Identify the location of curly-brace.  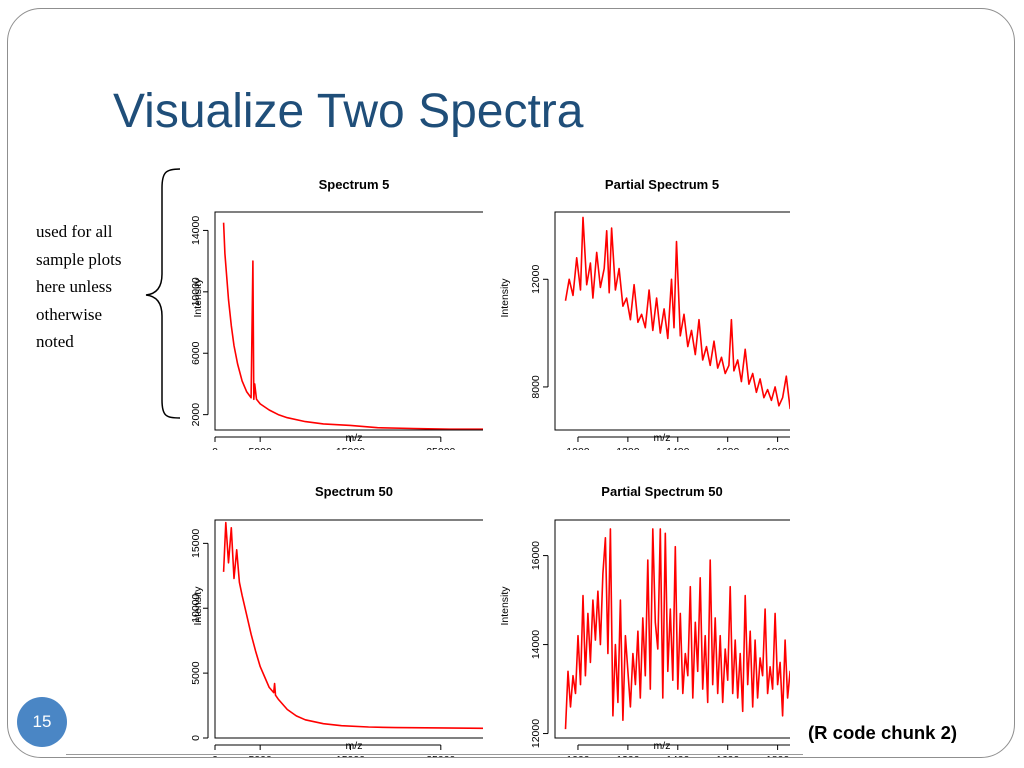
(163, 293).